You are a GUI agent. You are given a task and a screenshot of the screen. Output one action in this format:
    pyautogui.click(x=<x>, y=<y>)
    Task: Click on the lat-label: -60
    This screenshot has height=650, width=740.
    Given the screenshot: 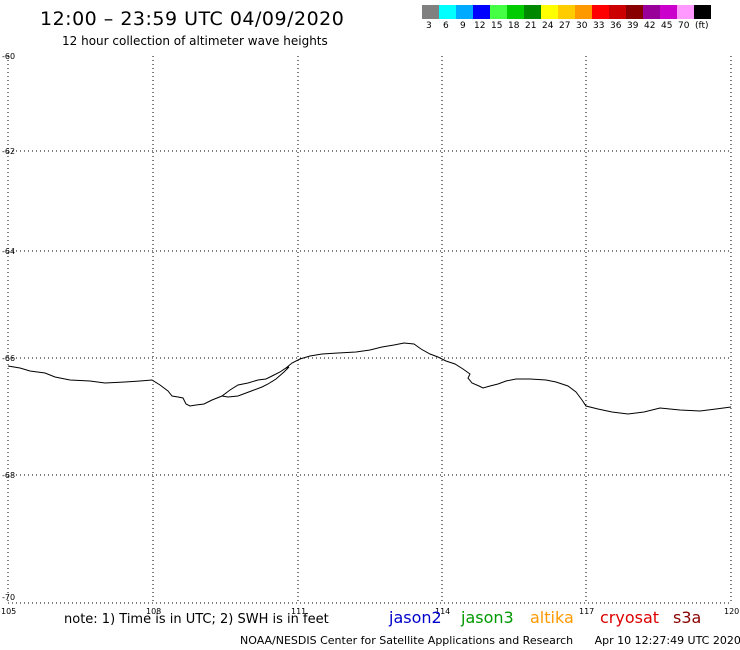 What is the action you would take?
    pyautogui.click(x=8, y=56)
    